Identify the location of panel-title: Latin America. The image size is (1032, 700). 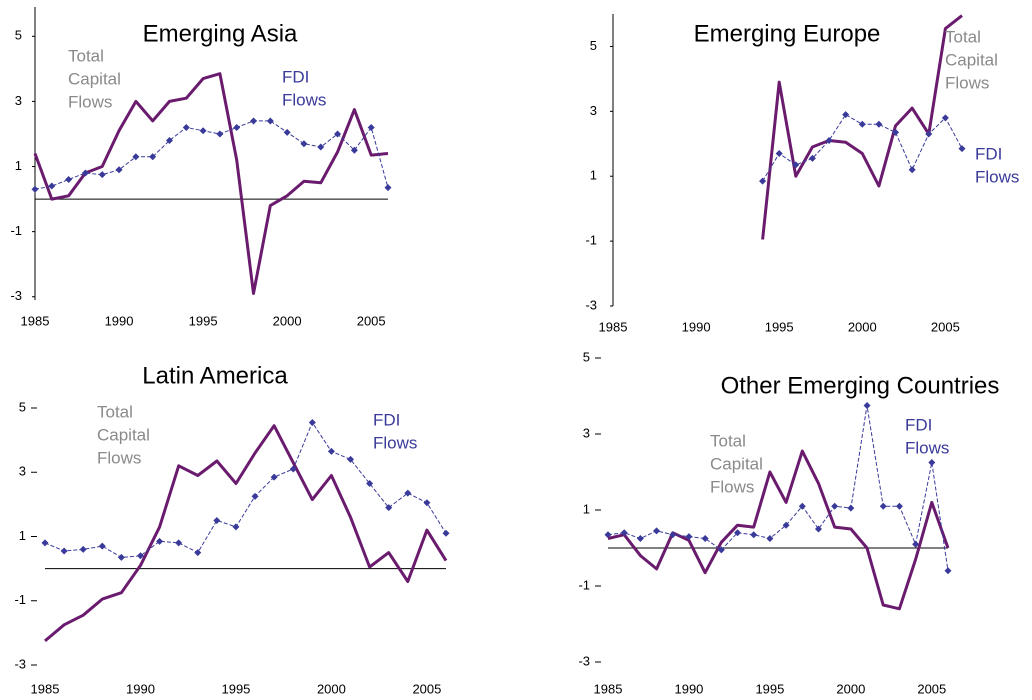
(215, 375).